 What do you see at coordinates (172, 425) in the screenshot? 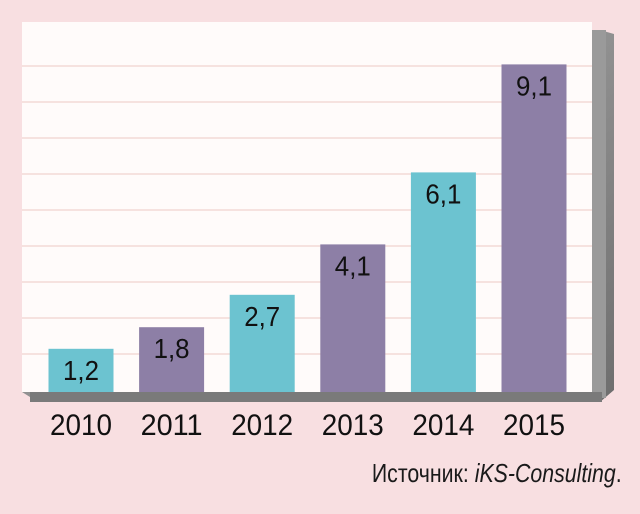
I see `x-tick-label-2011: 2011` at bounding box center [172, 425].